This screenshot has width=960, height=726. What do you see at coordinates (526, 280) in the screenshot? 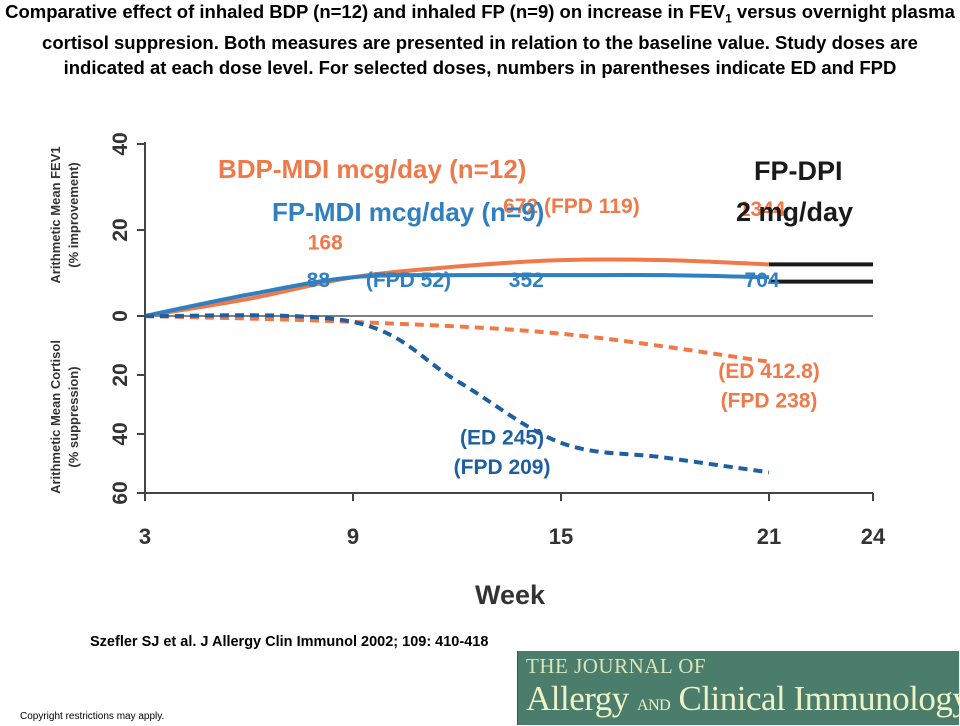
I see `annotation-5: 352` at bounding box center [526, 280].